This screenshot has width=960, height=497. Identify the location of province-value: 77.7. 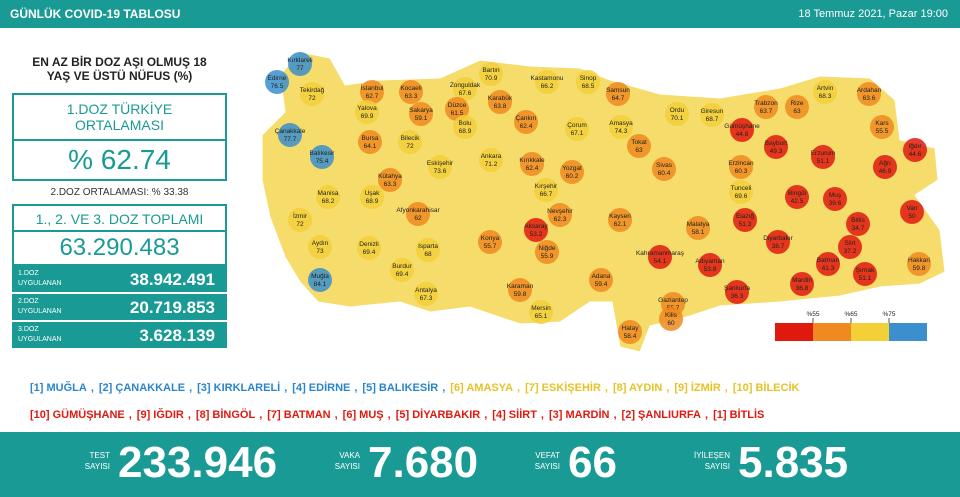
(290, 139).